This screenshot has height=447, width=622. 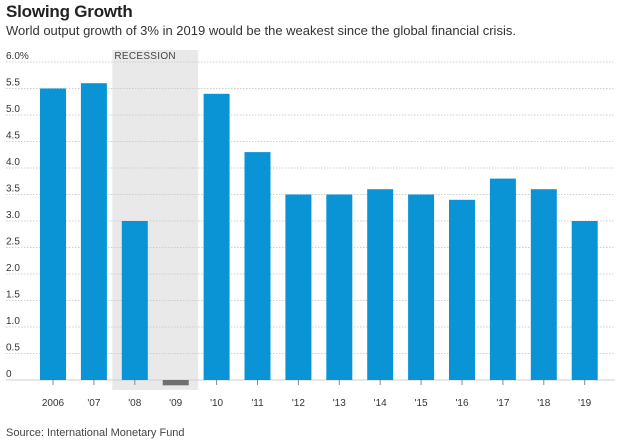 What do you see at coordinates (543, 403) in the screenshot?
I see `x-tick-label: '18` at bounding box center [543, 403].